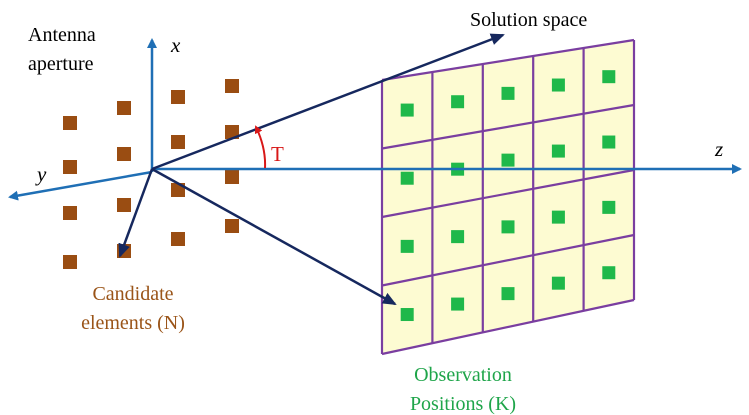 Image resolution: width=749 pixels, height=415 pixels. I want to click on candidate-elements-label-line1: Candidate, so click(132, 294).